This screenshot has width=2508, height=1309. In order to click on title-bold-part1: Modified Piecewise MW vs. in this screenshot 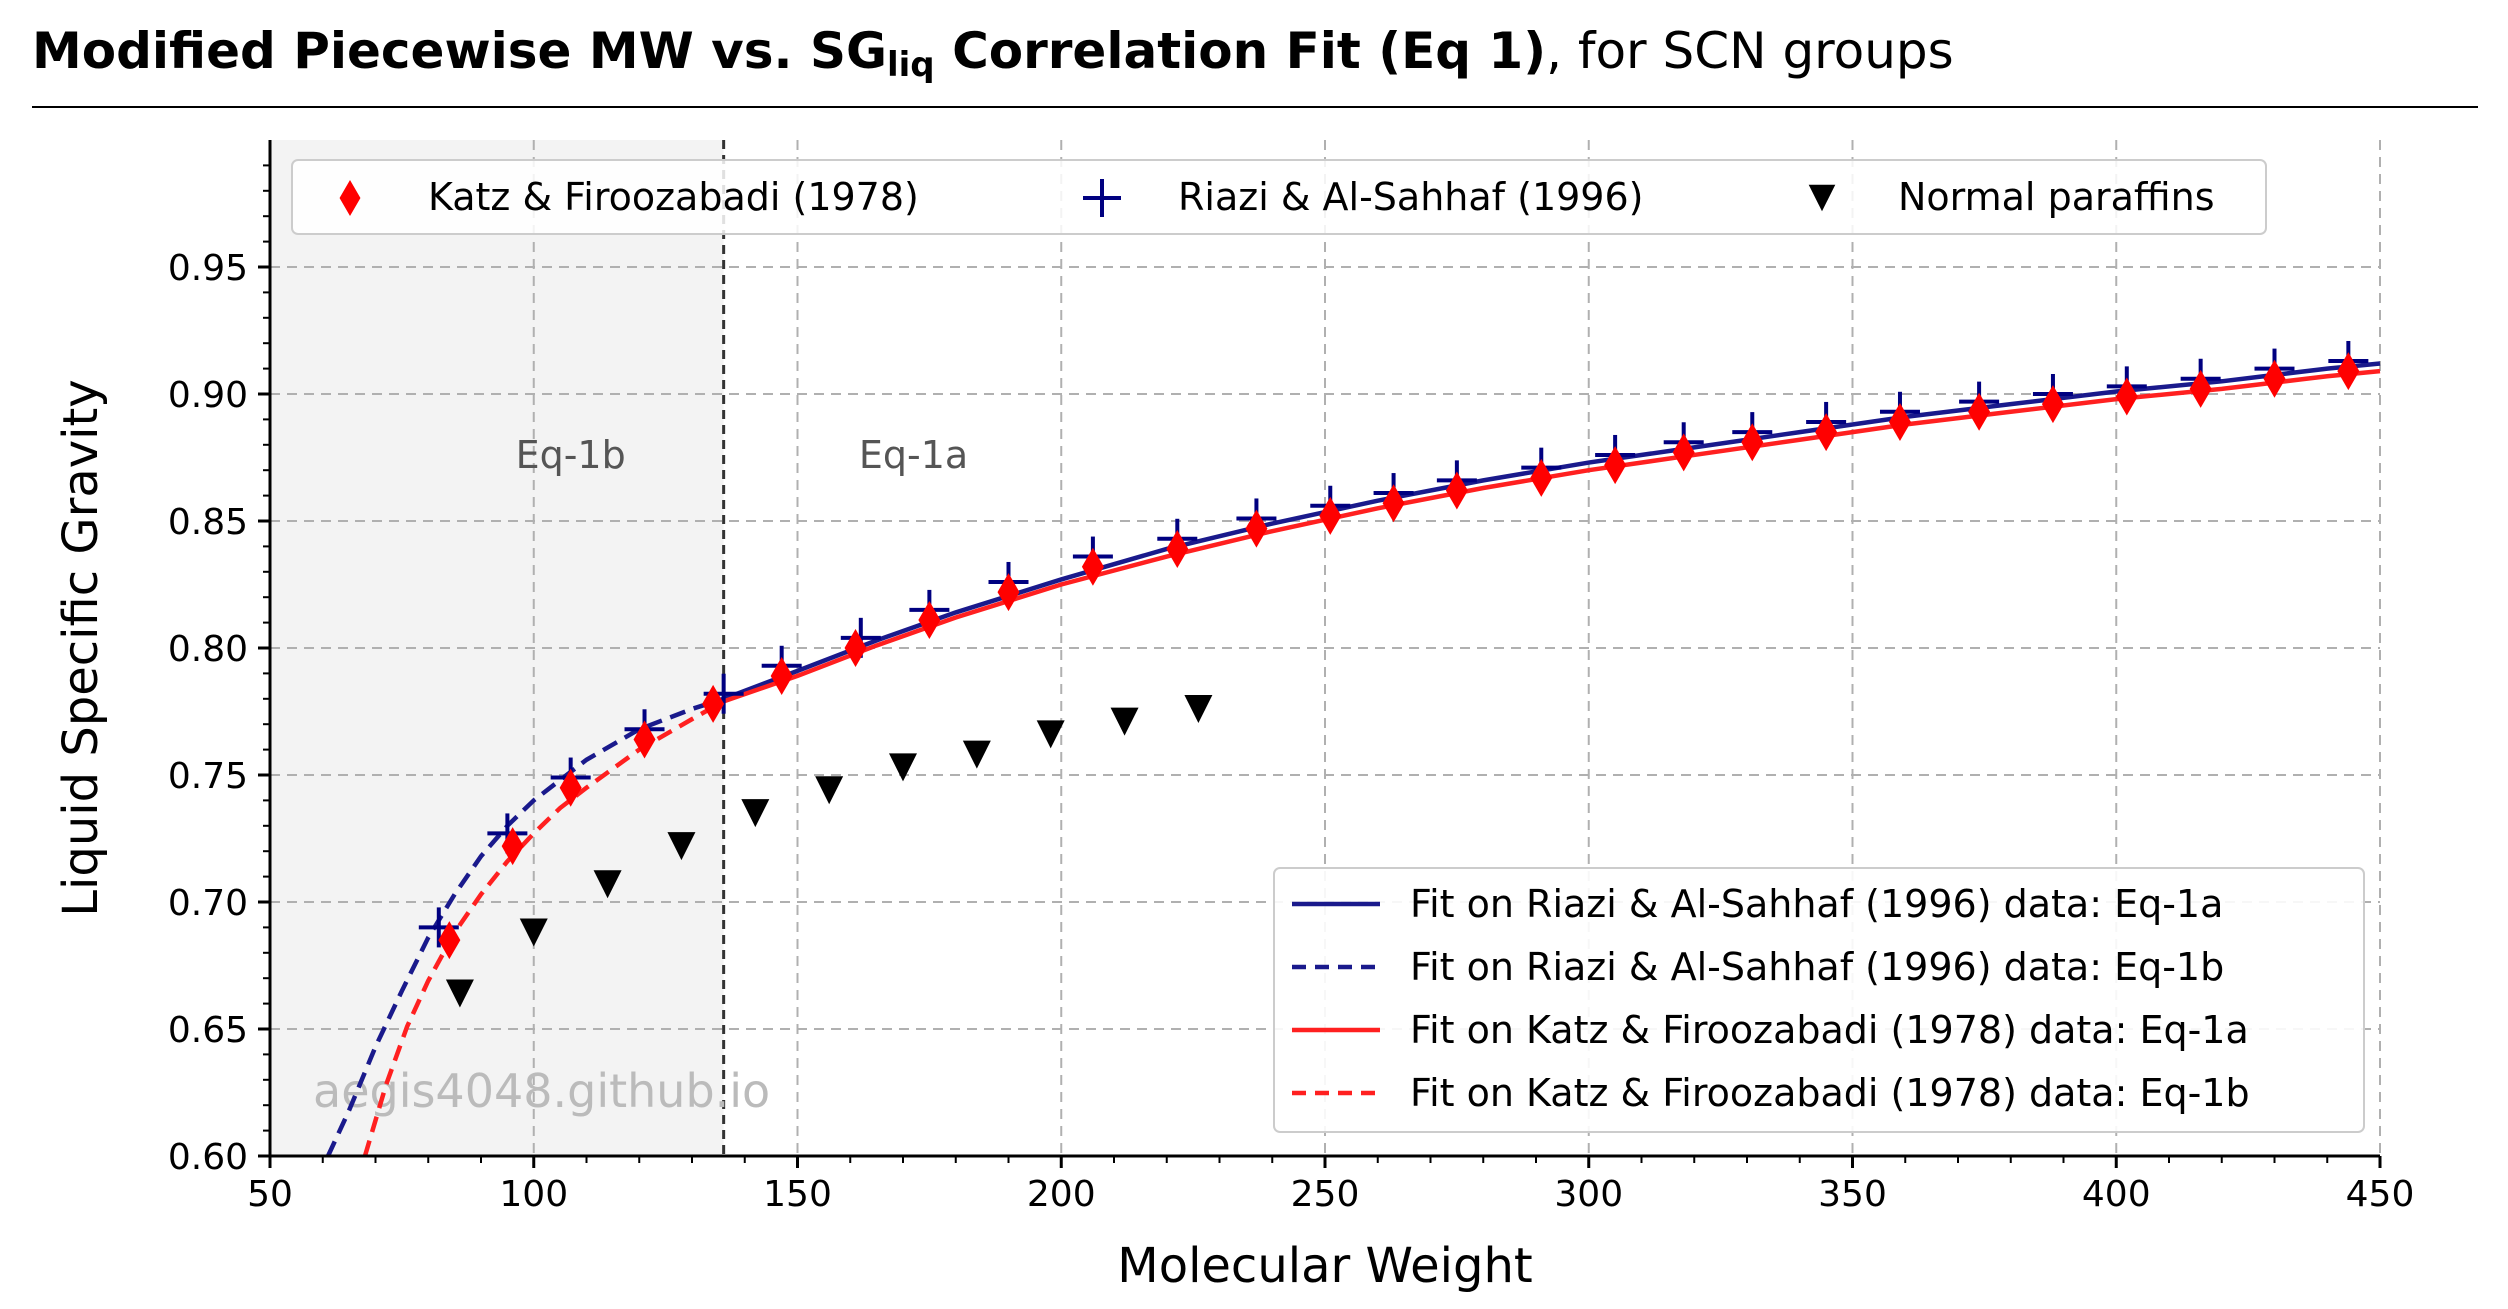, I will do `click(421, 51)`.